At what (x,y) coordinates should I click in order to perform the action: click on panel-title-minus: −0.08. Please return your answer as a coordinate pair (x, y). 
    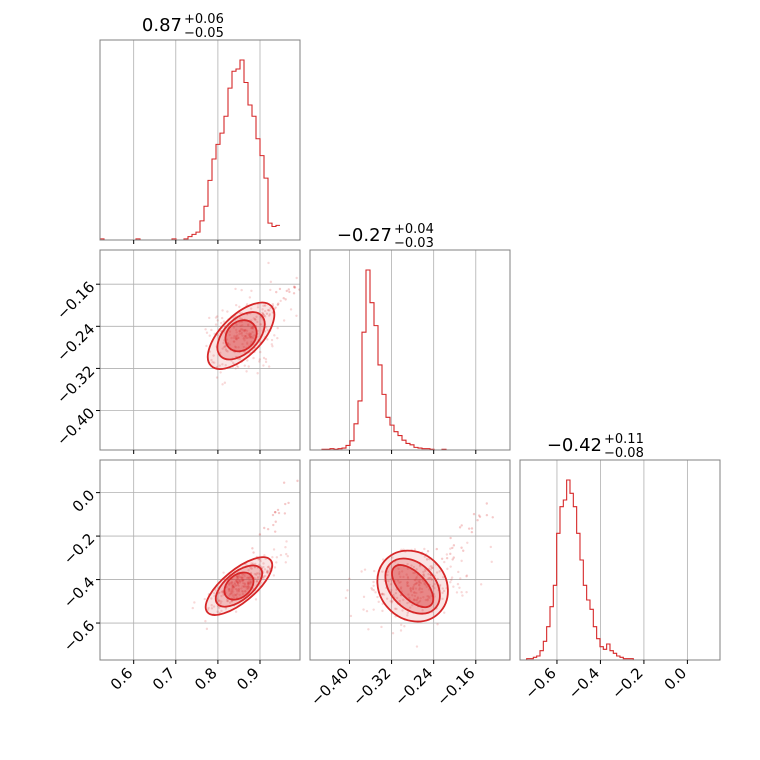
    Looking at the image, I should click on (624, 453).